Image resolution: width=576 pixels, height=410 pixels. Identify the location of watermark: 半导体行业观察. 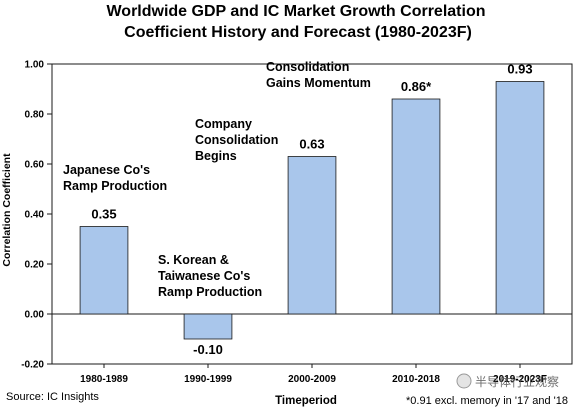
(507, 381).